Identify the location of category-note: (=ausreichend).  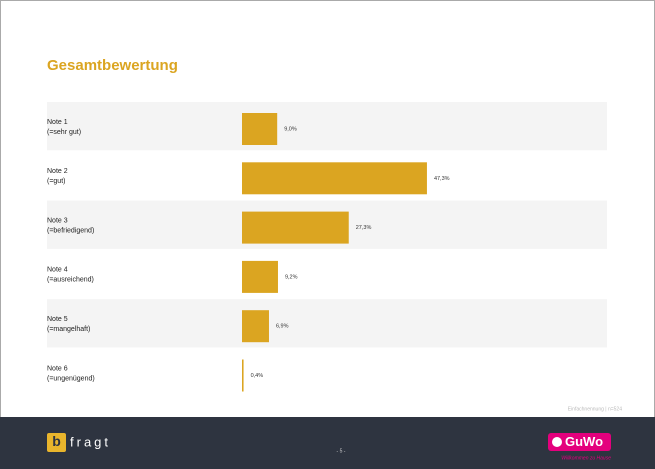
(70, 280).